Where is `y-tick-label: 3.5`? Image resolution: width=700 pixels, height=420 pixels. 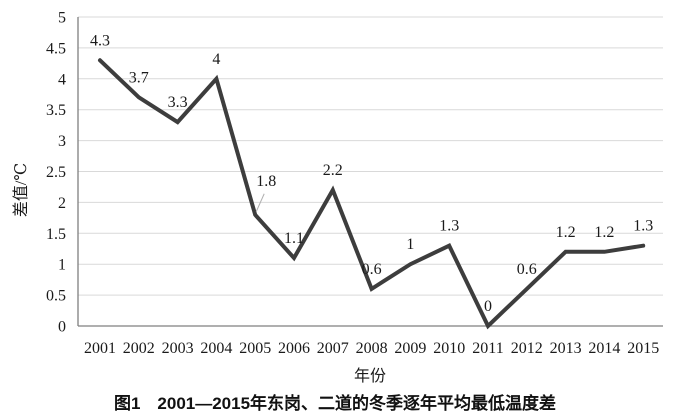 y-tick-label: 3.5 is located at coordinates (56, 110).